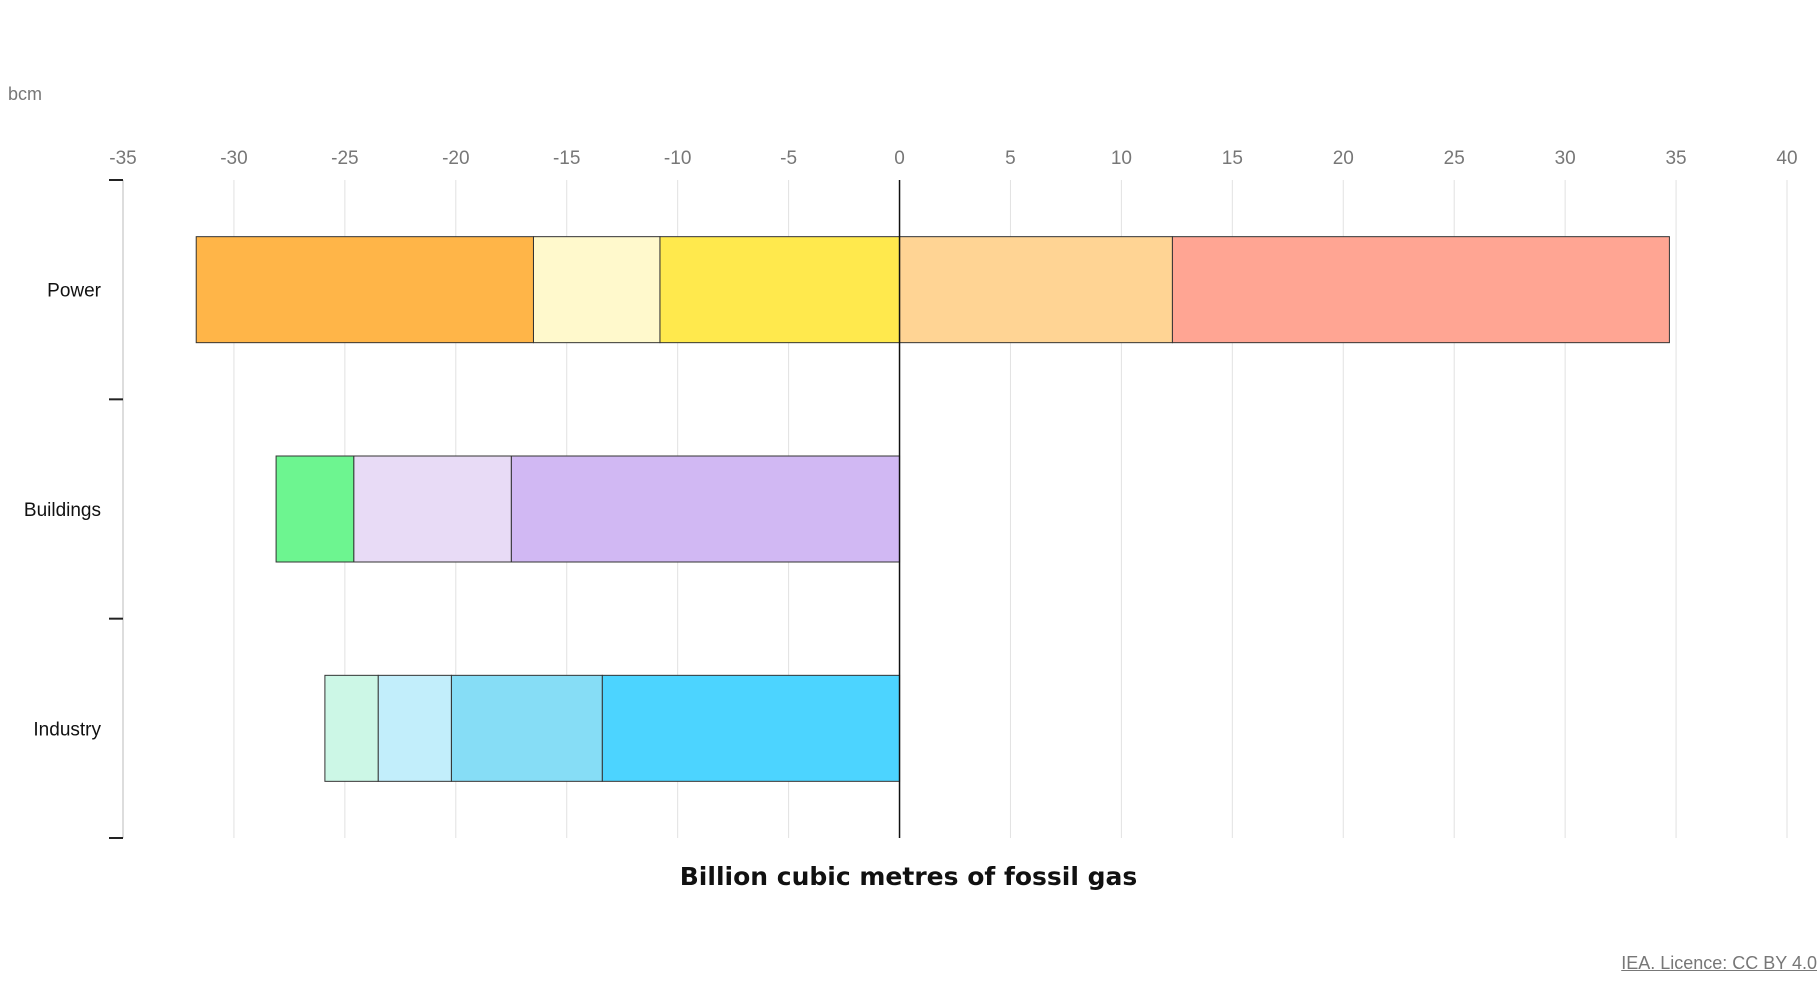 Image resolution: width=1817 pixels, height=1001 pixels. Describe the element at coordinates (122, 158) in the screenshot. I see `x-tick-label: -35` at that location.